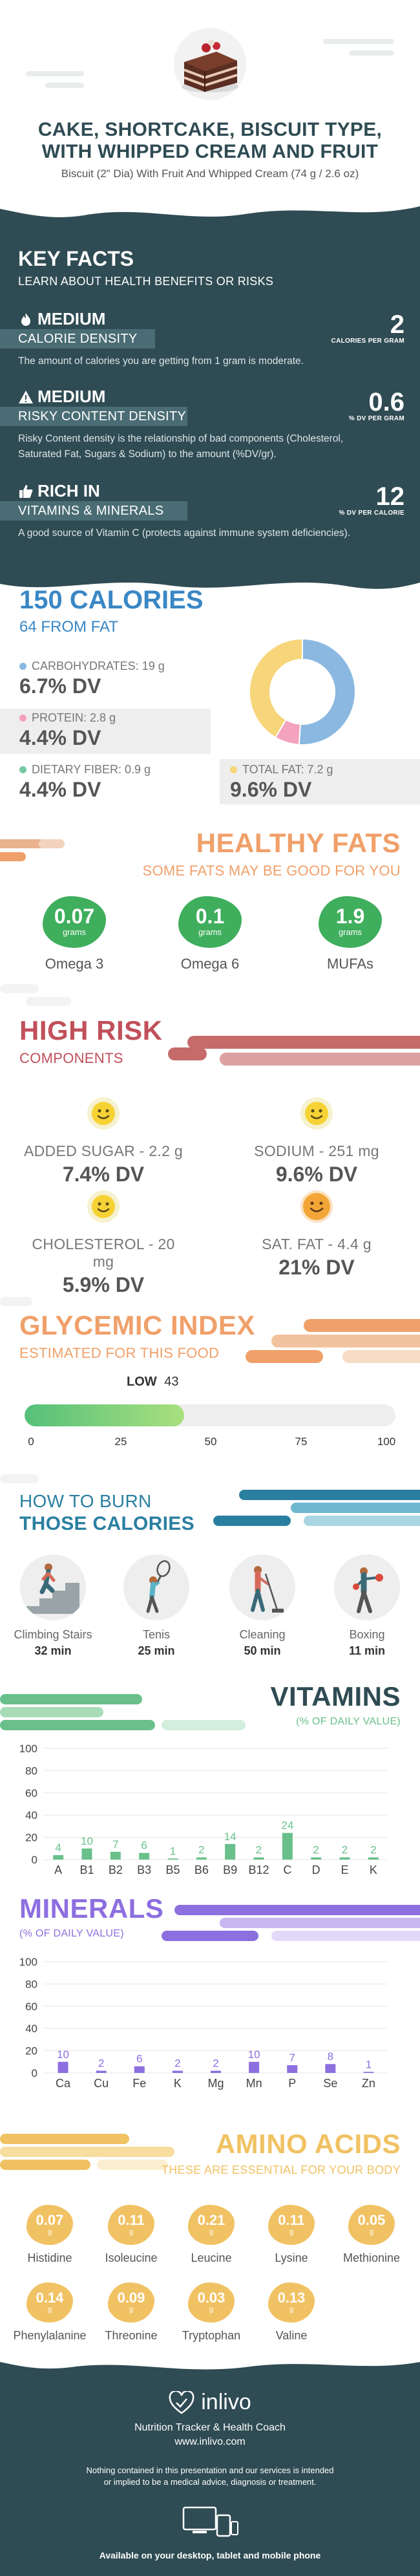 Image resolution: width=420 pixels, height=2576 pixels. What do you see at coordinates (104, 1151) in the screenshot?
I see `risk-label: ADDED SUGAR - 2.2 g` at bounding box center [104, 1151].